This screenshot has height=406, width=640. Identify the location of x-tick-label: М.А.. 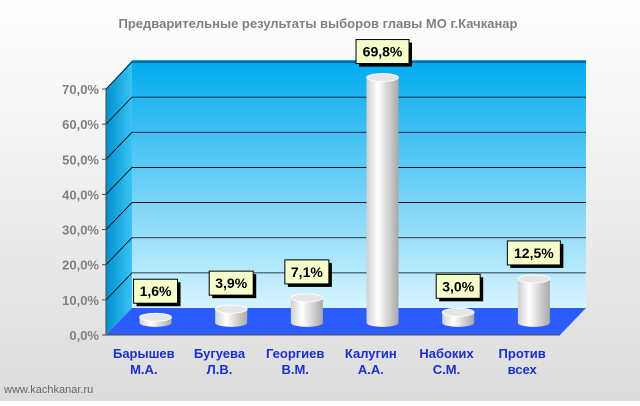
(143, 369).